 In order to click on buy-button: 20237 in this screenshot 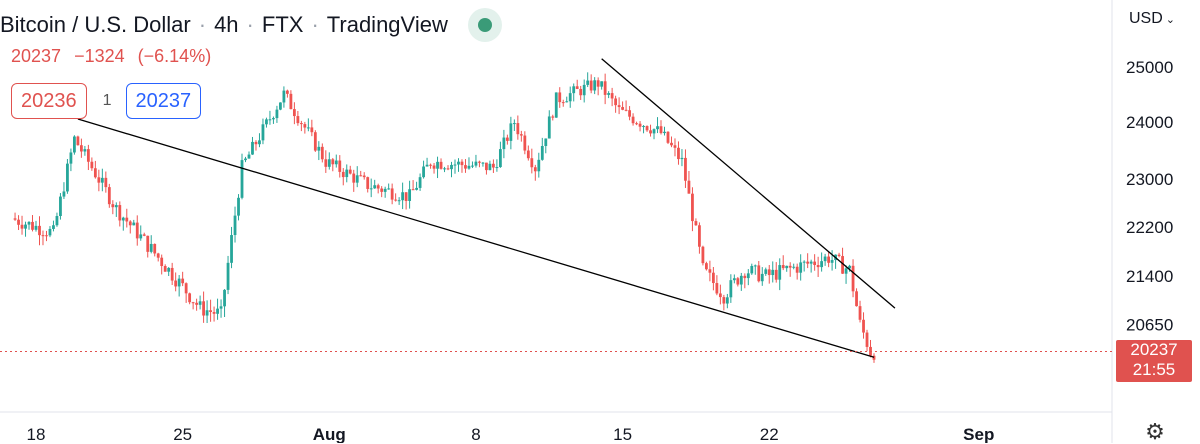, I will do `click(163, 101)`.